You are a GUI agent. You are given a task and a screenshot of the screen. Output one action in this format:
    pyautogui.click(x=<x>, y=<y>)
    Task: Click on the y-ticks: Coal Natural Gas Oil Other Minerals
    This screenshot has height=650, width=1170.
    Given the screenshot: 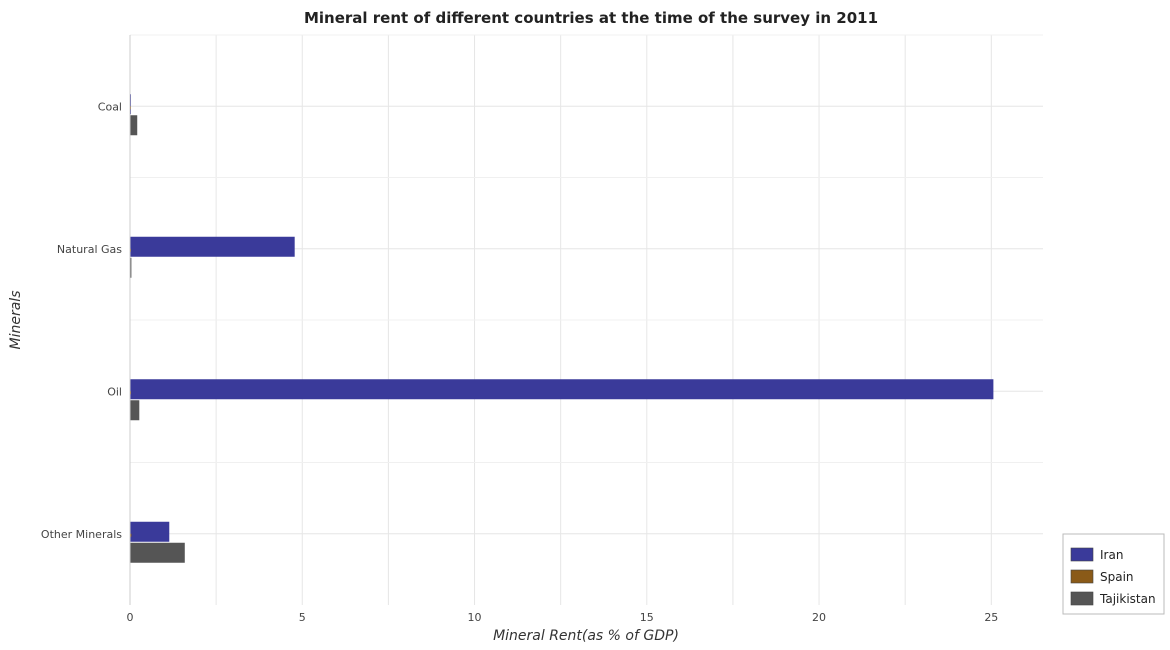 What is the action you would take?
    pyautogui.click(x=81, y=320)
    